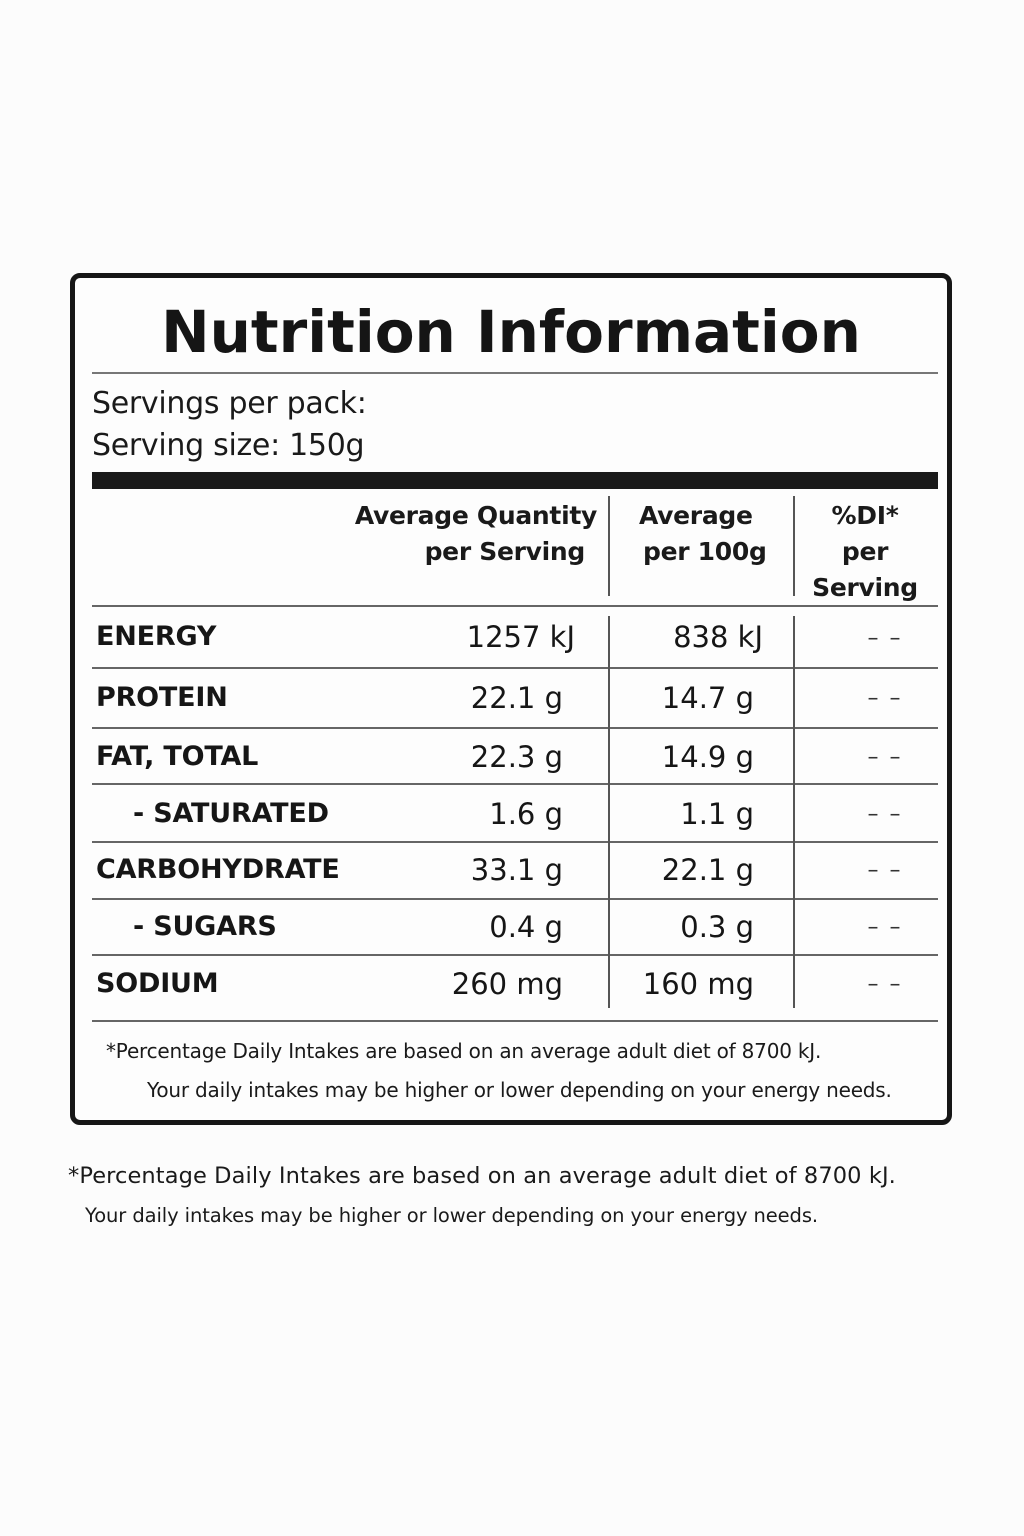  I want to click on value-per-serving: 1.6 g, so click(526, 814).